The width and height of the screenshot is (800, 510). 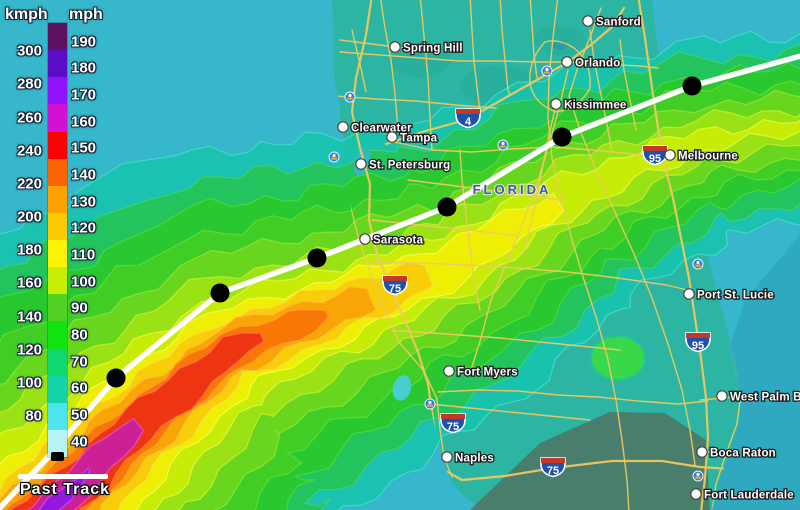 I want to click on city-marker-orlando: Orlando, so click(x=591, y=63).